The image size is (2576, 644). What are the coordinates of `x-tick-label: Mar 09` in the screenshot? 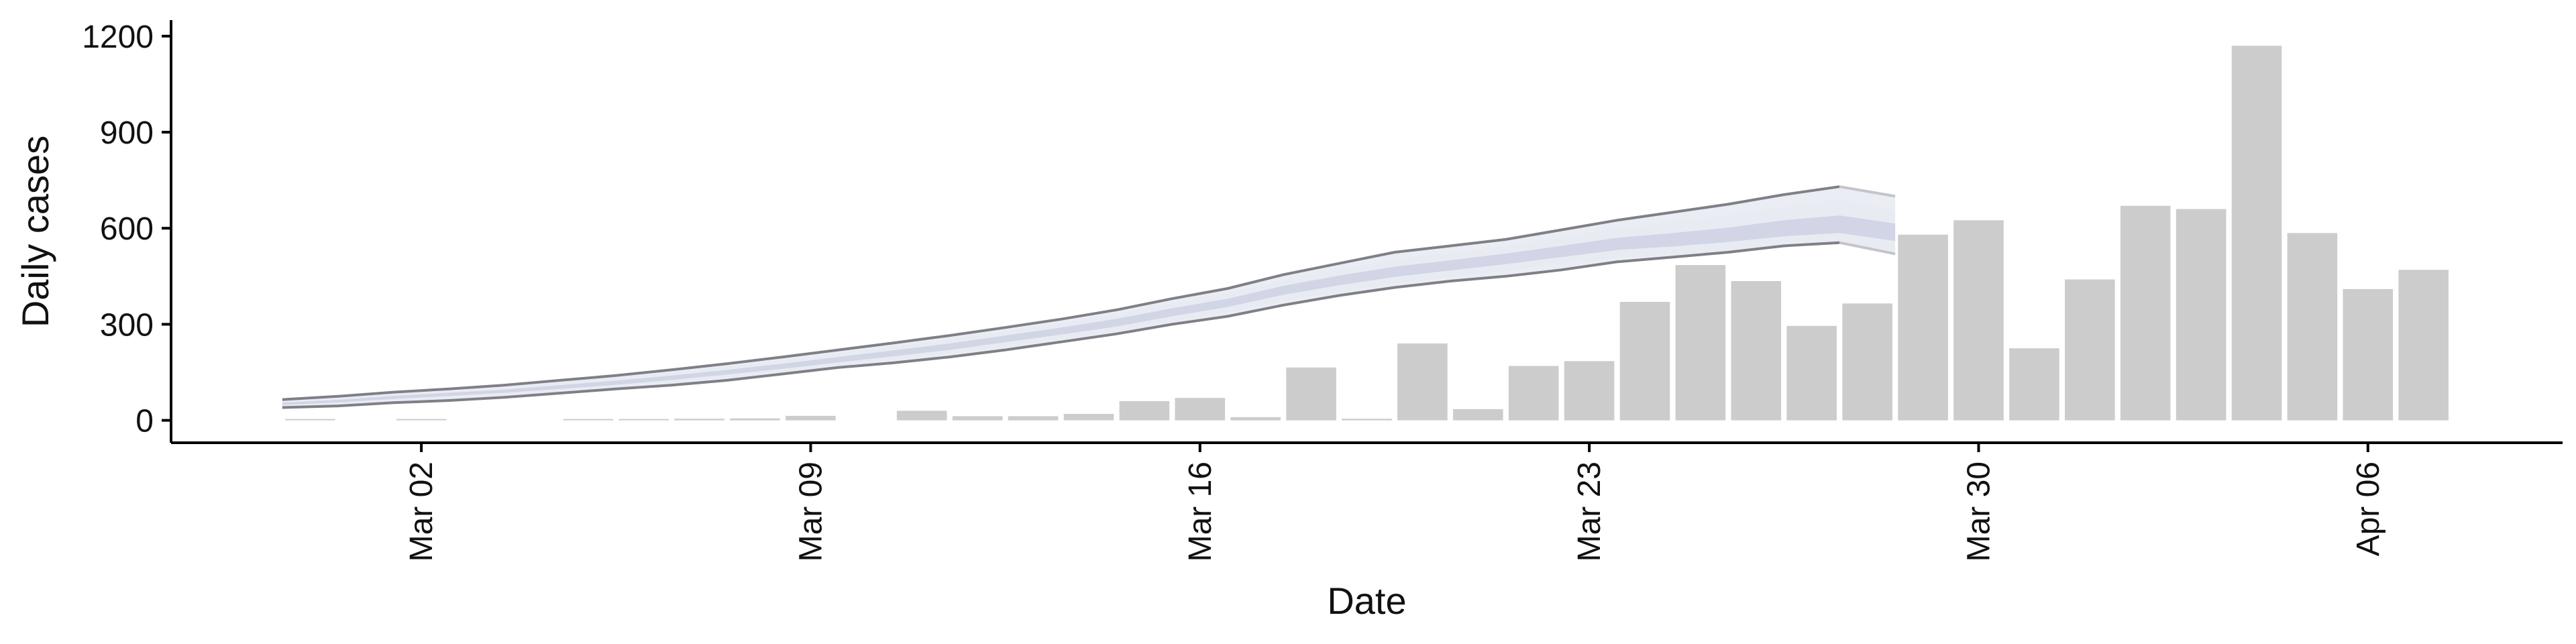 It's located at (810, 511).